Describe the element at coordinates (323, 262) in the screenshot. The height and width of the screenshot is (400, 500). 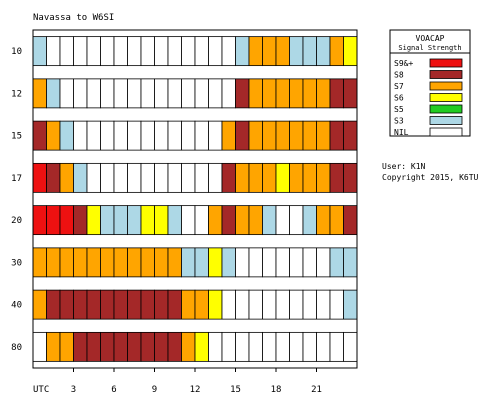
I see `cell-30-h21` at that location.